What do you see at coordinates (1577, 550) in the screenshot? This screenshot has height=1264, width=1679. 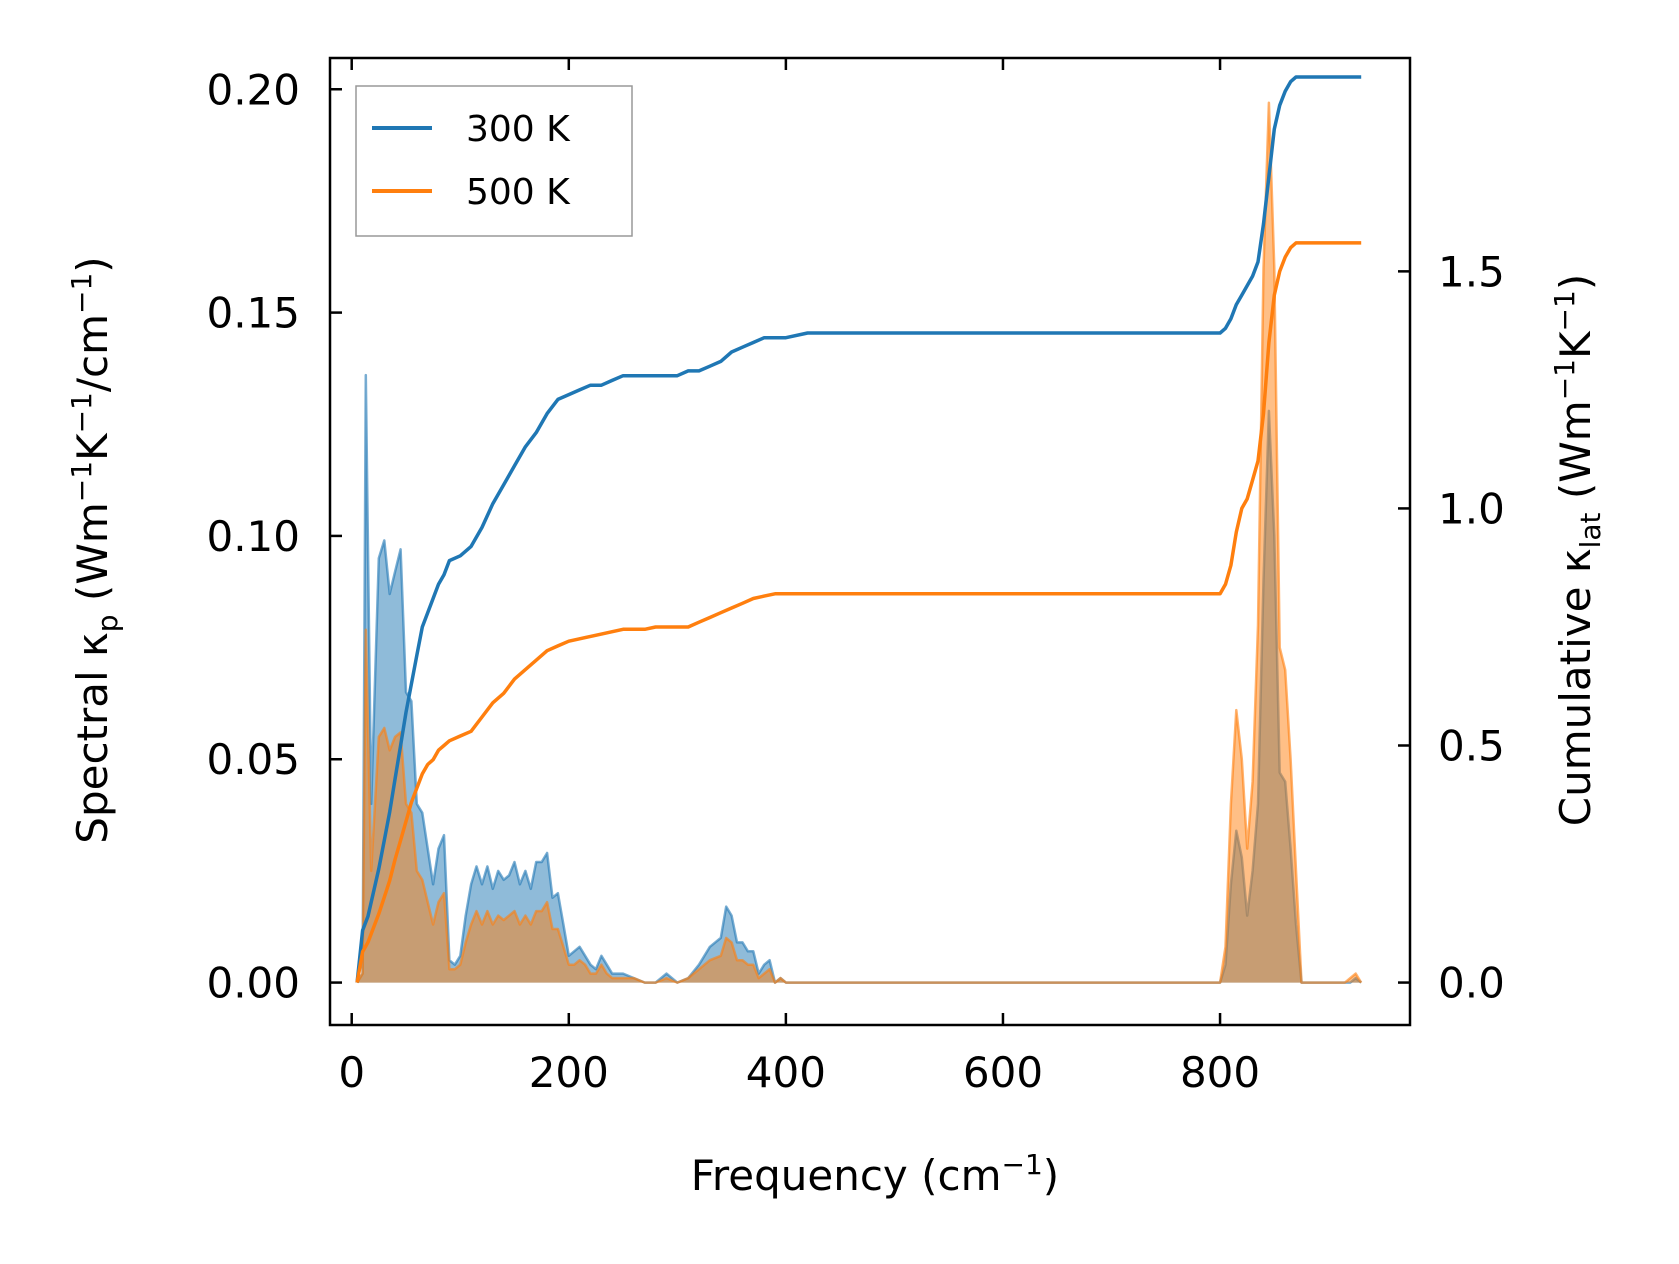 I see `y-axis-right-title: Cumulative κlat (Wm−1K−1)` at bounding box center [1577, 550].